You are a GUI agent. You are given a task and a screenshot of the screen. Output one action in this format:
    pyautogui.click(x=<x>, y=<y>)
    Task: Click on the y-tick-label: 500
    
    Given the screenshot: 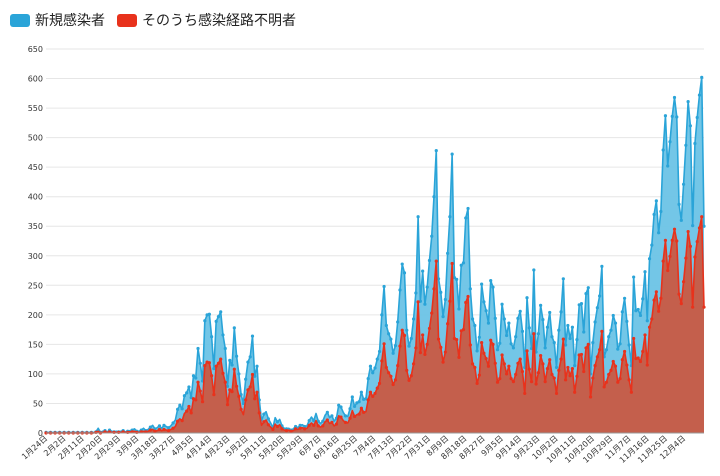 What is the action you would take?
    pyautogui.click(x=35, y=138)
    